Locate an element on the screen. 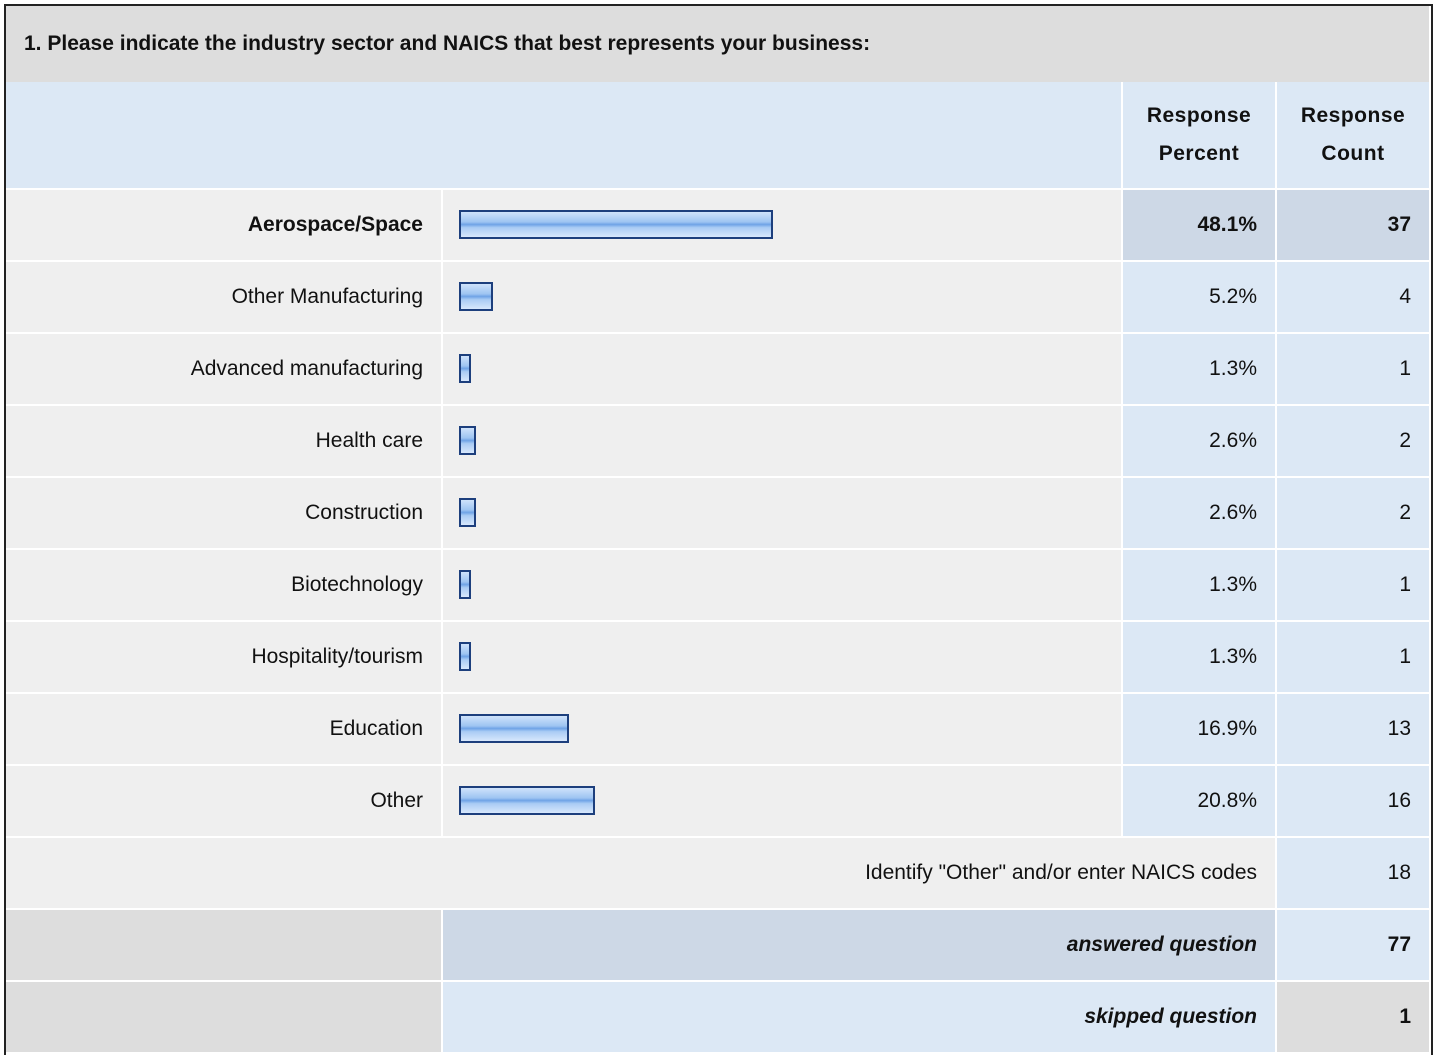  response-percent: 48.1% is located at coordinates (1200, 226).